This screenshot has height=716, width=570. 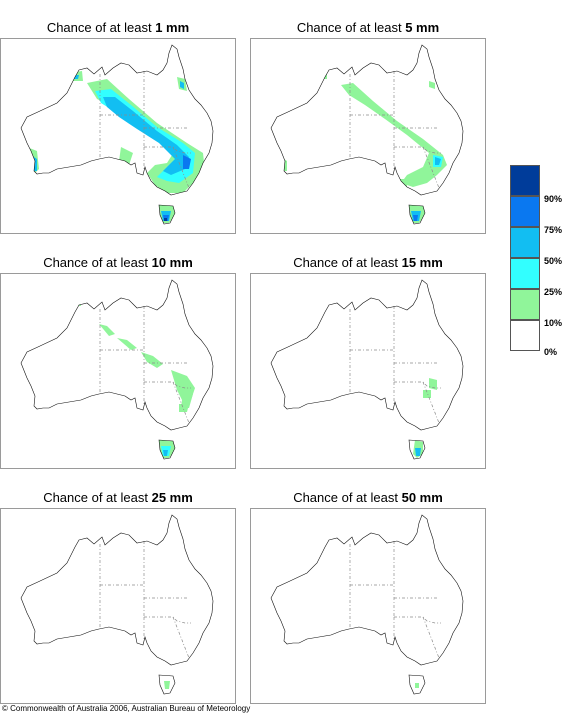 I want to click on probability-legend: 90% 75% 50% 25% 10% 0%, so click(x=540, y=261).